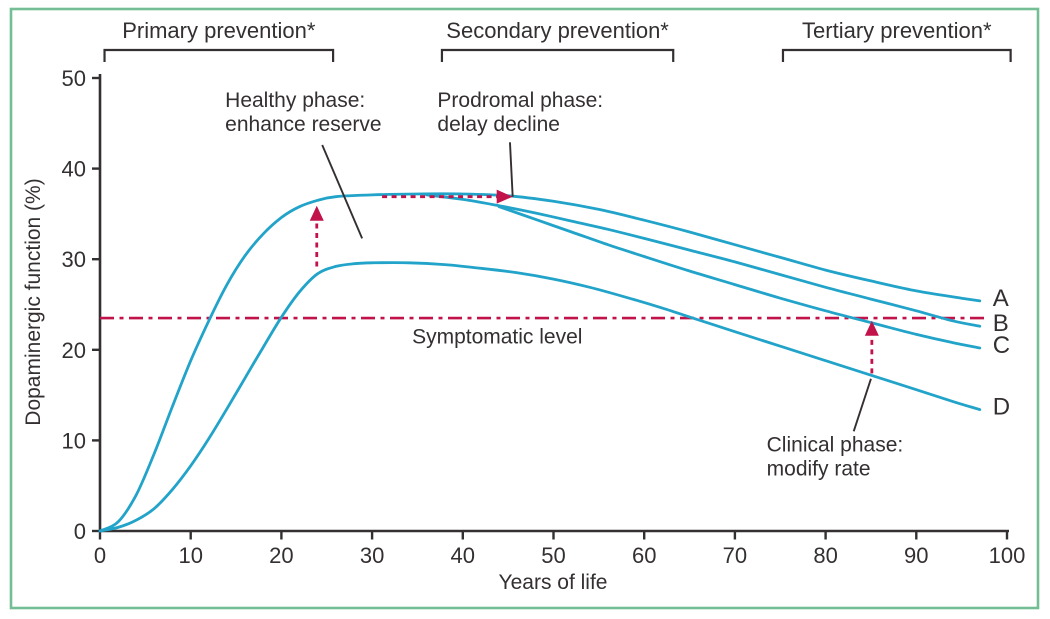 The image size is (1050, 619). What do you see at coordinates (1007, 555) in the screenshot?
I see `x-tick-label: 100` at bounding box center [1007, 555].